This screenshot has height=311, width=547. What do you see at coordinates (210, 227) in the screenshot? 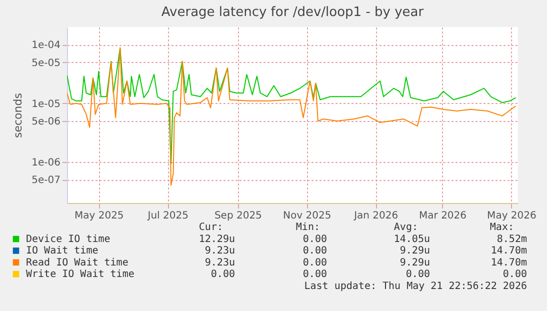
I see `text: Cur:` at bounding box center [210, 227].